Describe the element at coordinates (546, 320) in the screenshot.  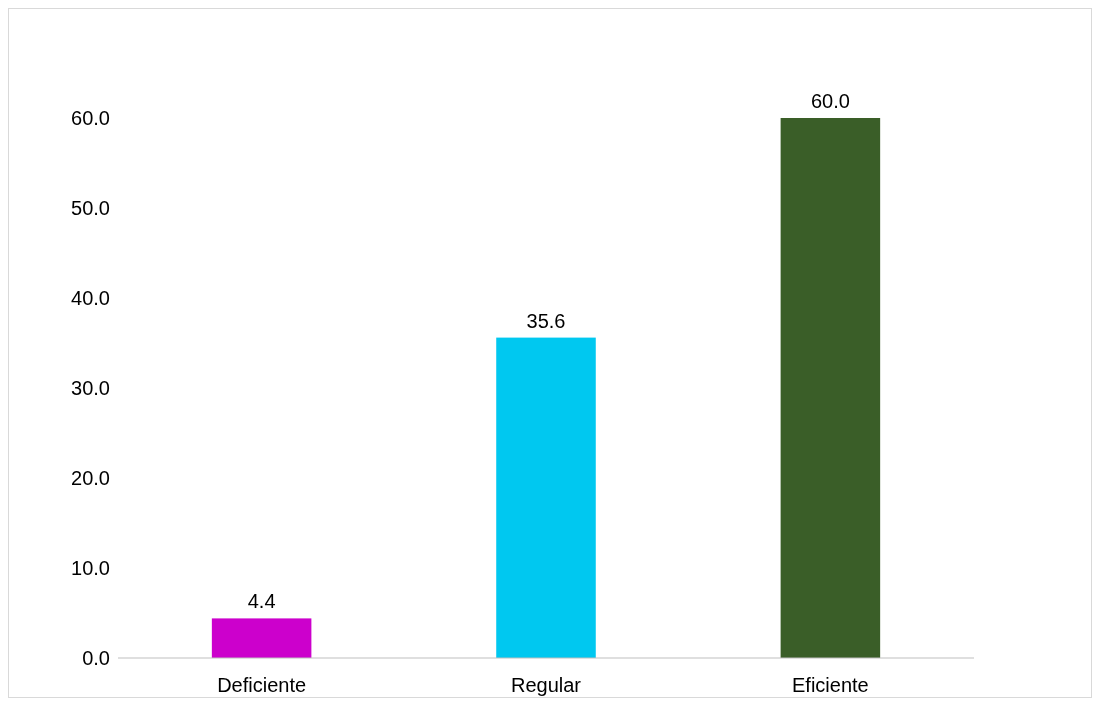
I see `data-label: 35.6` at that location.